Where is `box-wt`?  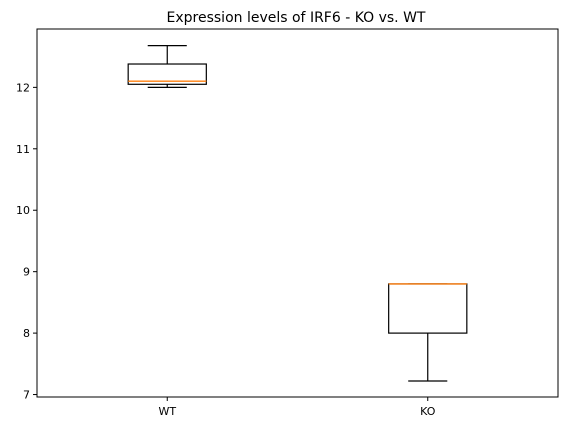
box-wt is located at coordinates (167, 66).